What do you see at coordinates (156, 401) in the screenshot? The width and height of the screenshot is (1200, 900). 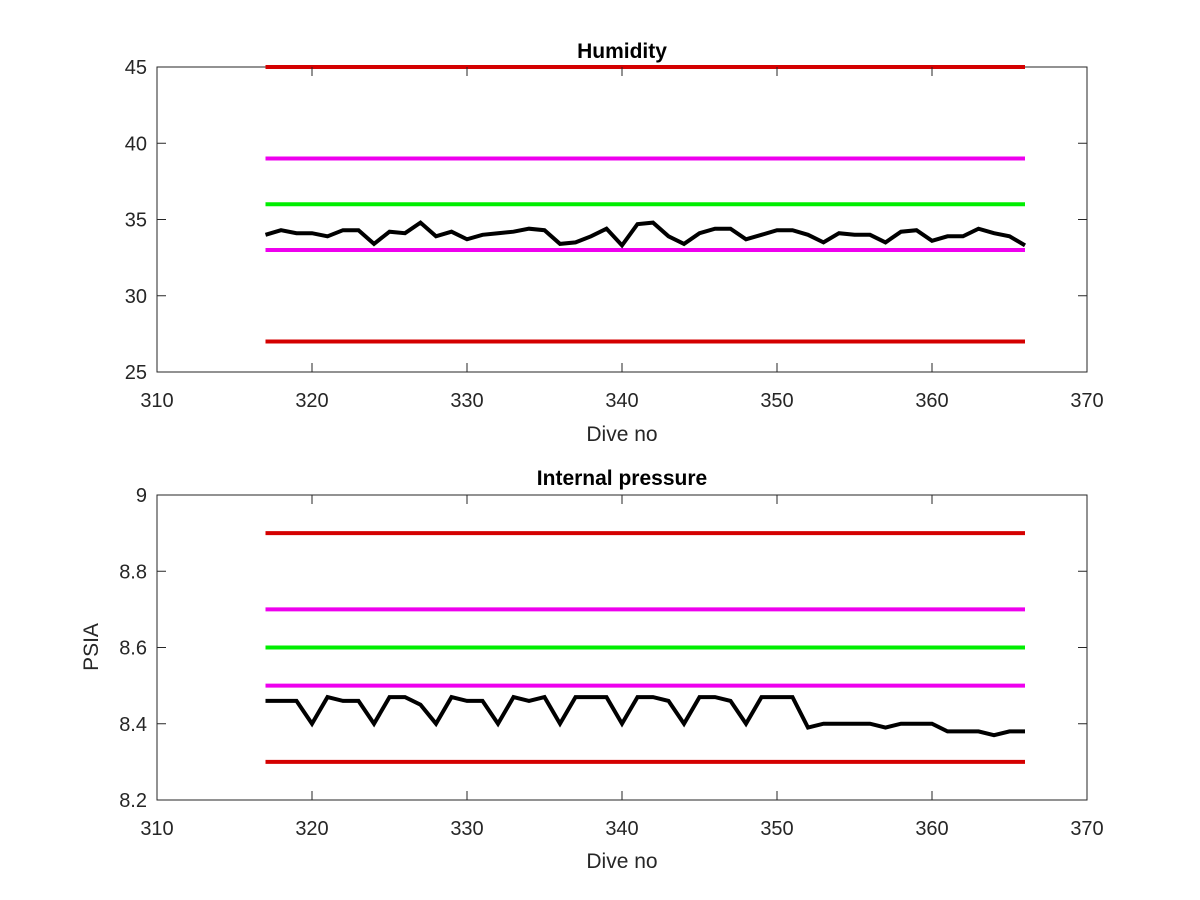 I see `humidity-x-tick-label: 310` at bounding box center [156, 401].